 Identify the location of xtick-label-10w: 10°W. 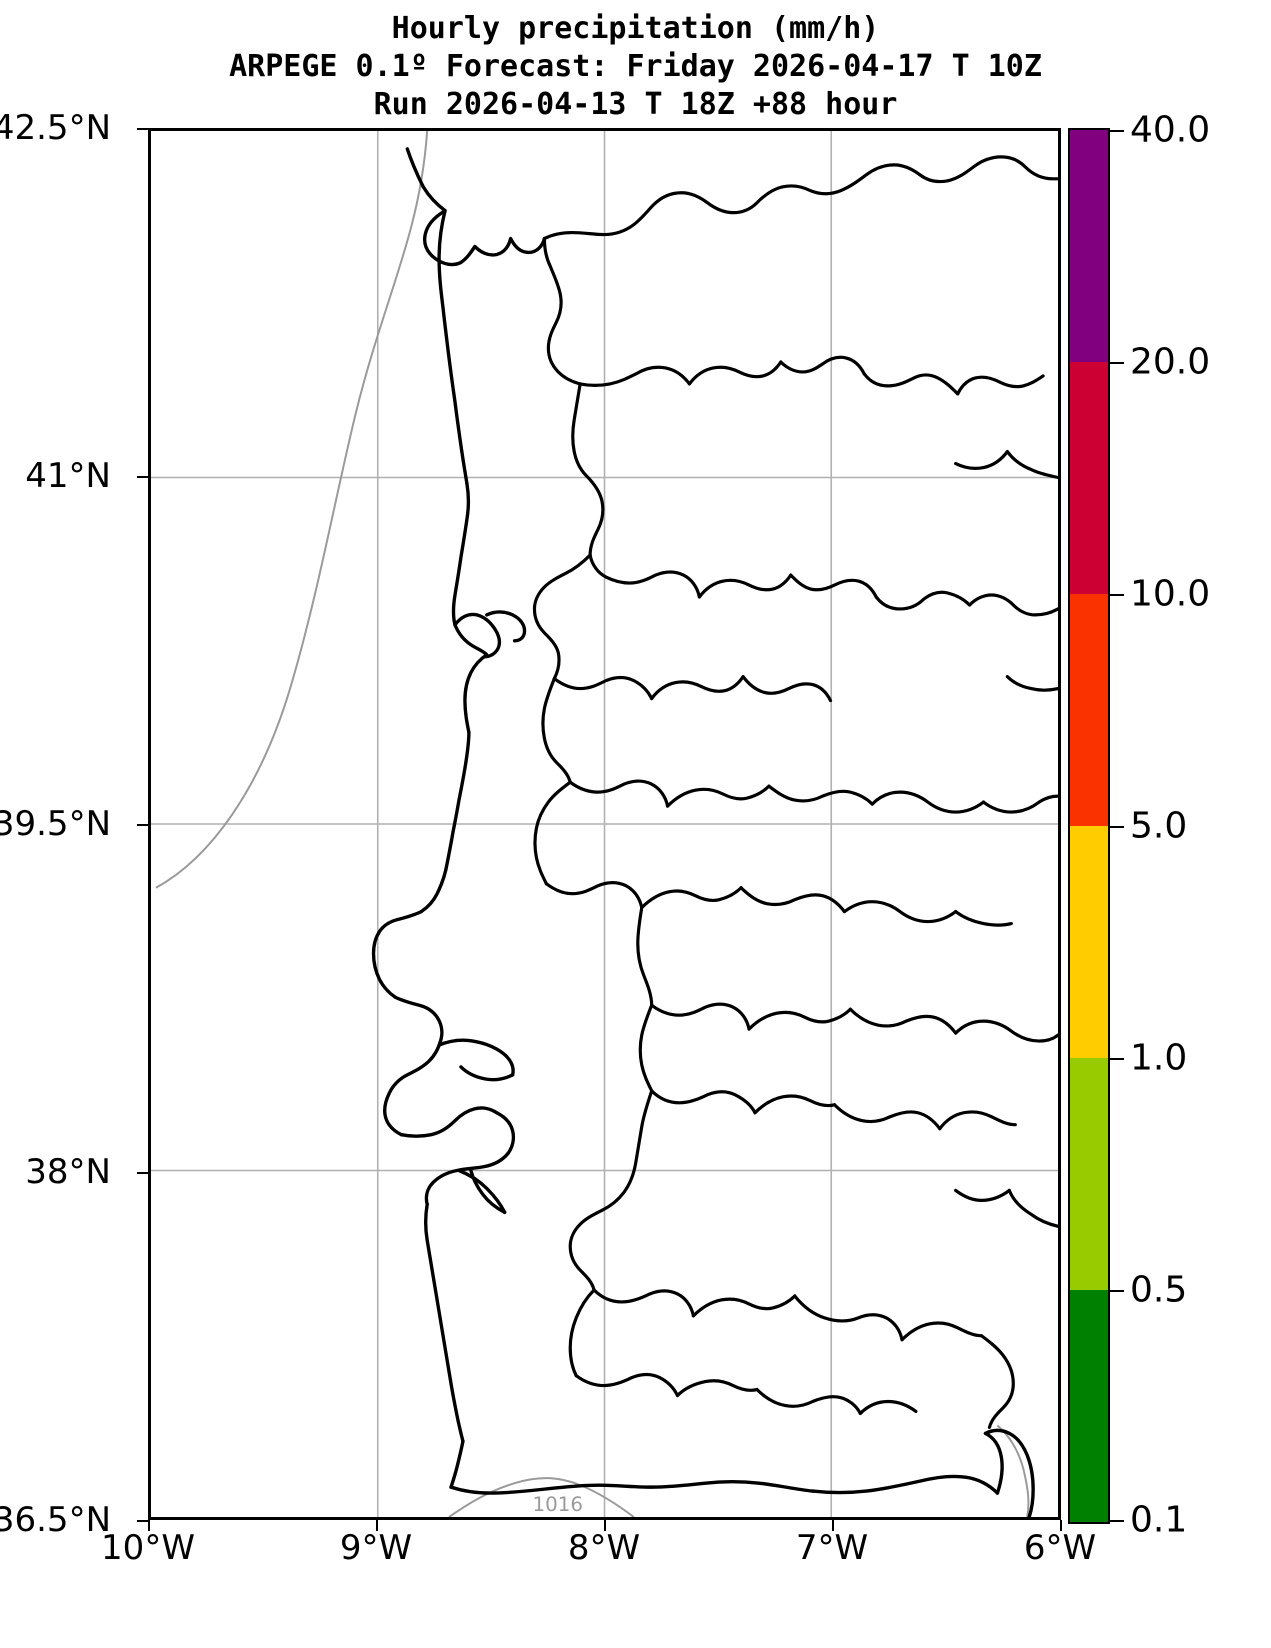
(148, 1548).